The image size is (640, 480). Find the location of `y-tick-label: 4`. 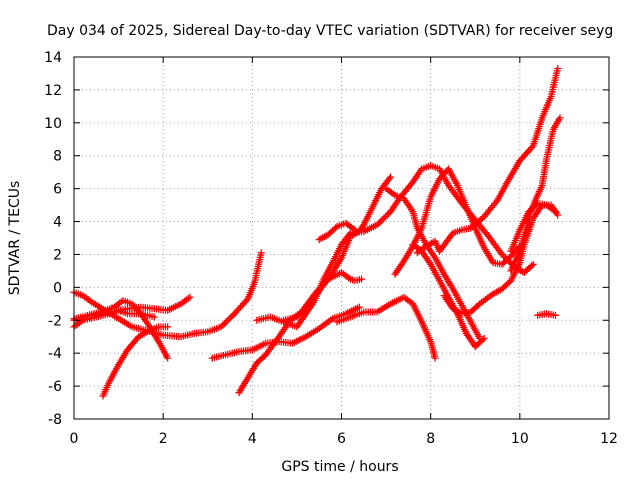

y-tick-label: 4 is located at coordinates (57, 223).